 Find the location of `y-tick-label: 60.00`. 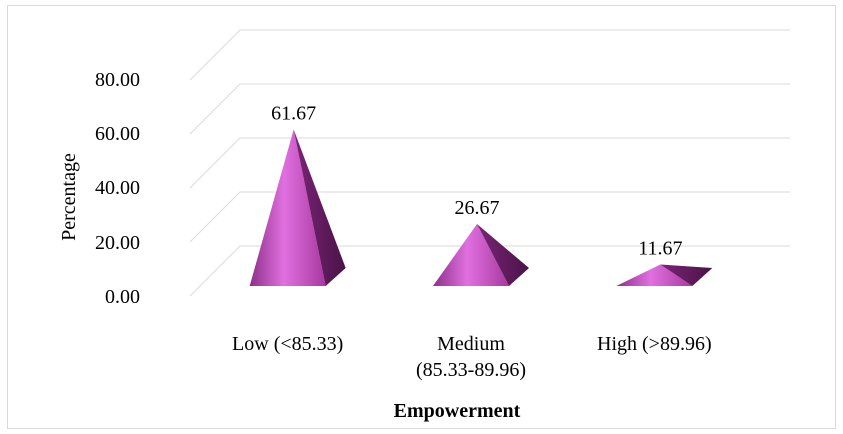

y-tick-label: 60.00 is located at coordinates (117, 134).